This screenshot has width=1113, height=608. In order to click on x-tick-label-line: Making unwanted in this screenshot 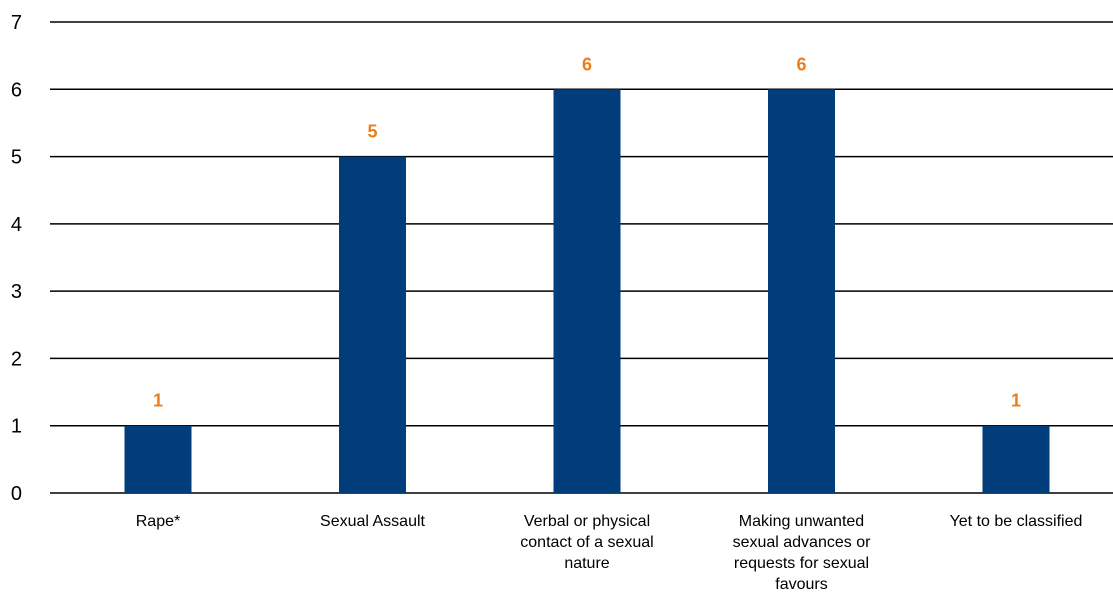, I will do `click(801, 521)`.